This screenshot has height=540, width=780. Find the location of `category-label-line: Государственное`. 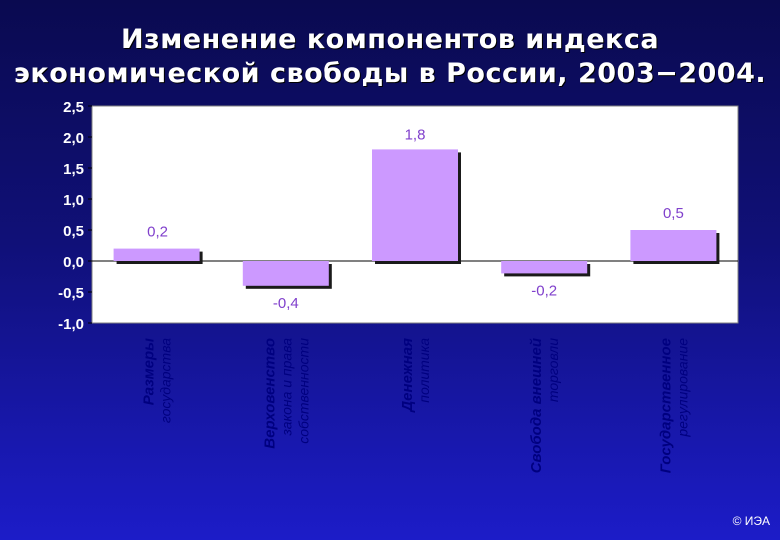

category-label-line: Государственное is located at coordinates (665, 405).